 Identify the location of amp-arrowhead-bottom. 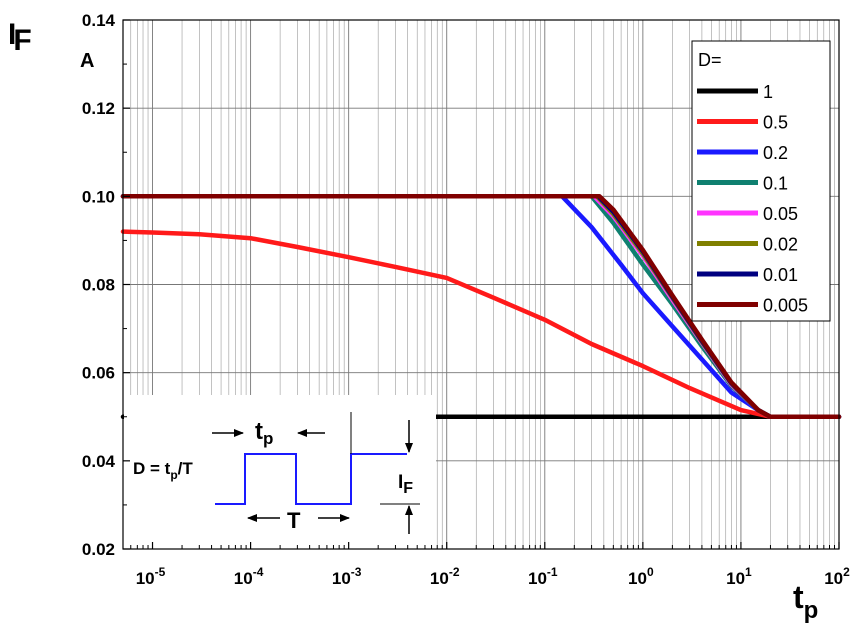
(409, 510).